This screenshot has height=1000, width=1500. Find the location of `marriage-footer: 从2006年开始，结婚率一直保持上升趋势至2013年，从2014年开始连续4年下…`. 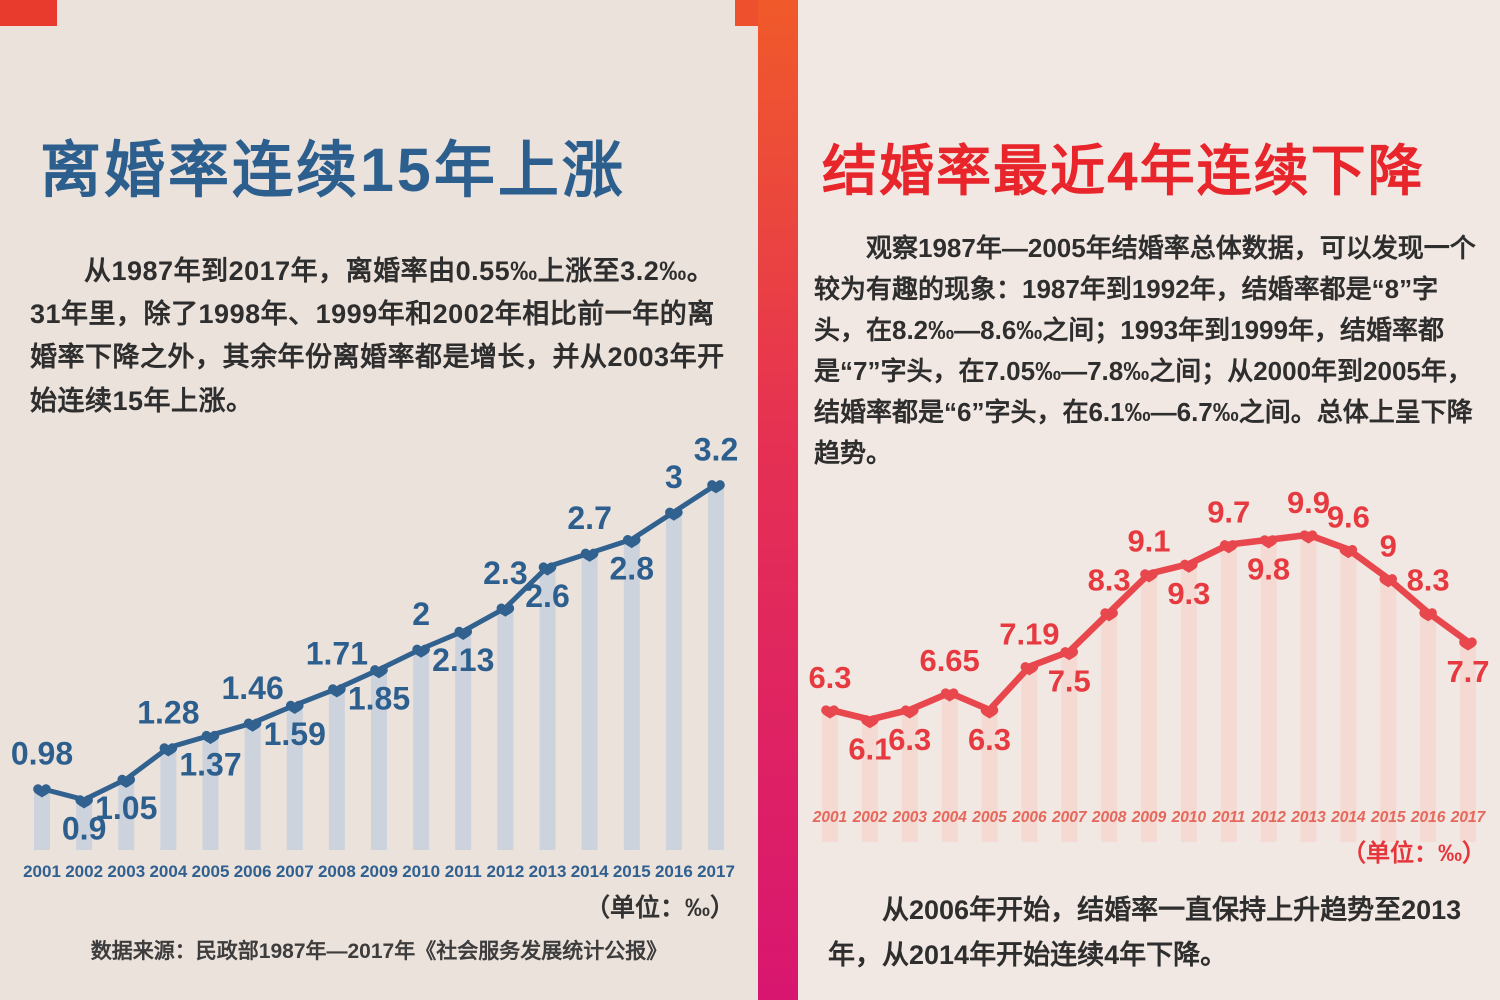

marriage-footer: 从2006年开始，结婚率一直保持上升趋势至2013年，从2014年开始连续4年下… is located at coordinates (1145, 932).